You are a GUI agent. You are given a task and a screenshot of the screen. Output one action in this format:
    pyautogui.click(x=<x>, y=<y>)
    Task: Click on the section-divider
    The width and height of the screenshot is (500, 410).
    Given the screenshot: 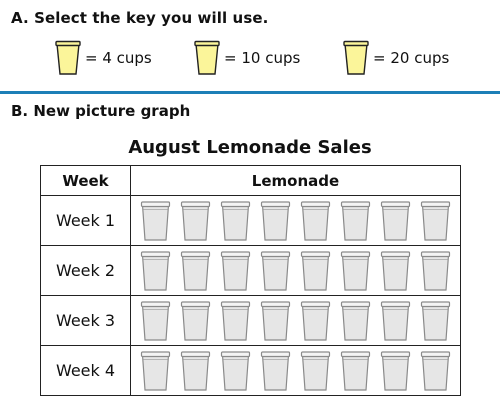 What is the action you would take?
    pyautogui.click(x=250, y=92)
    